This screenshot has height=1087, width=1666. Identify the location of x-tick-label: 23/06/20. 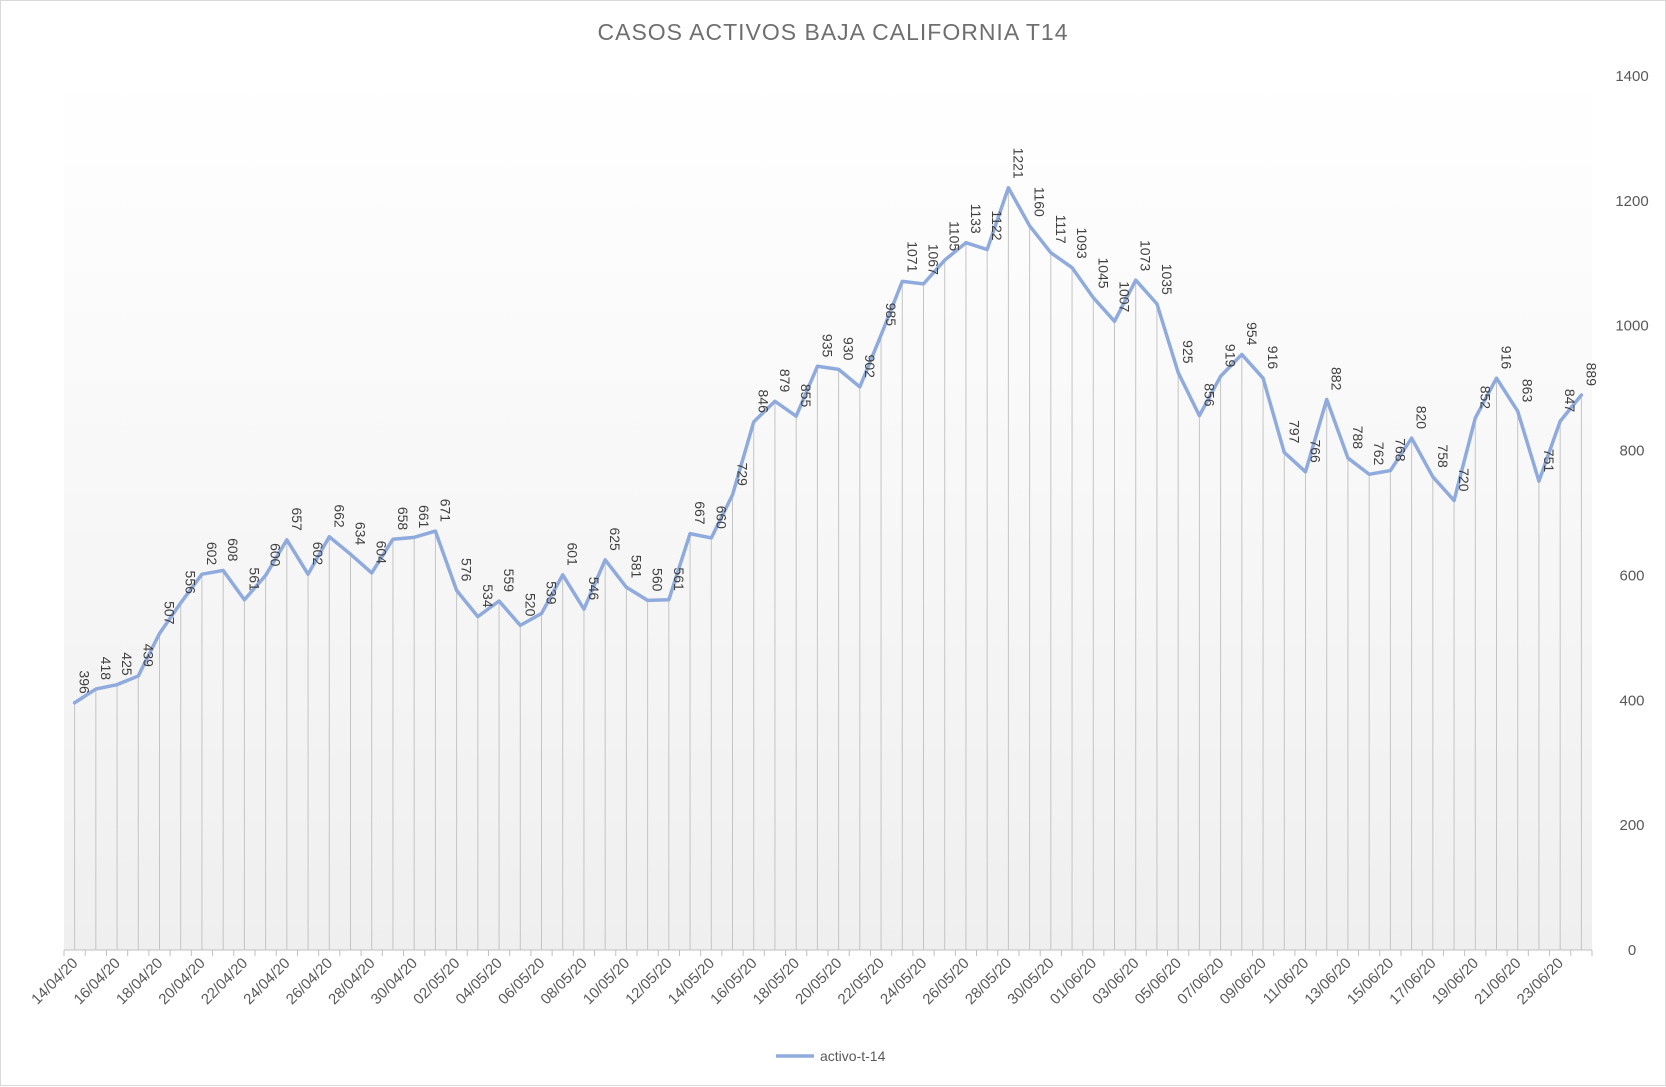
(1540, 981).